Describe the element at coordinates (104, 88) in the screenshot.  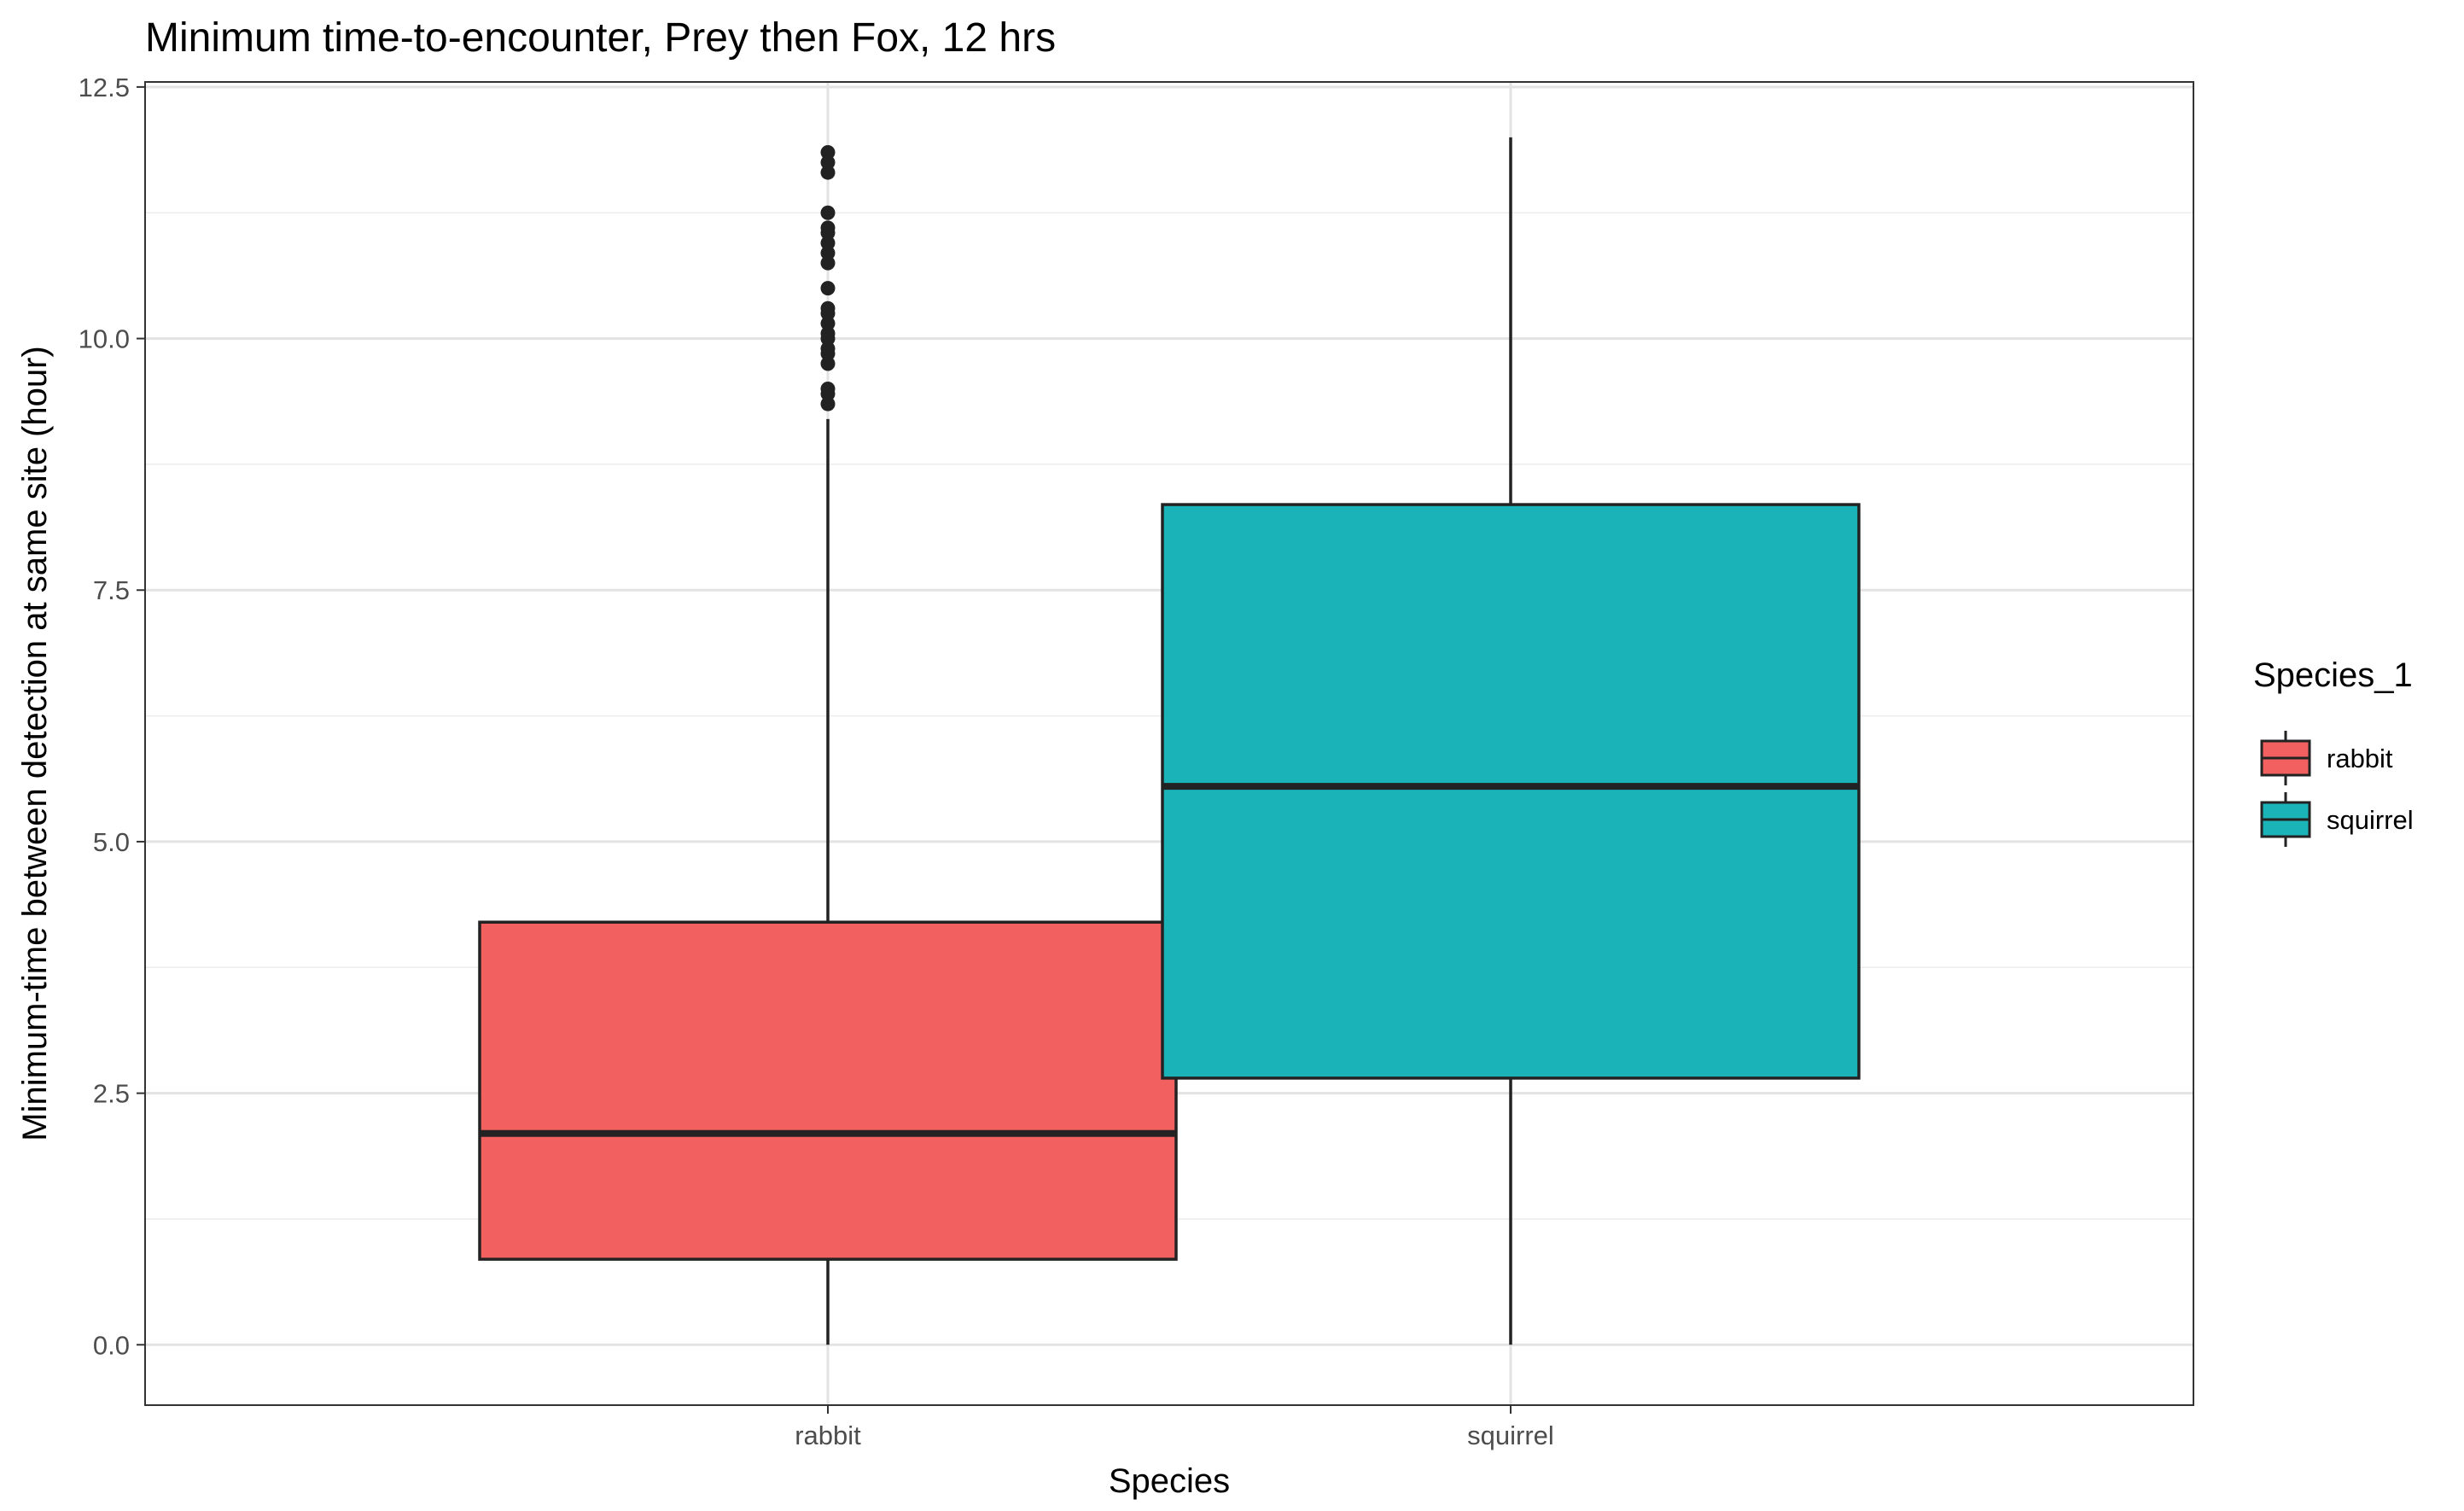
I see `y-tick-label: 12.5` at that location.